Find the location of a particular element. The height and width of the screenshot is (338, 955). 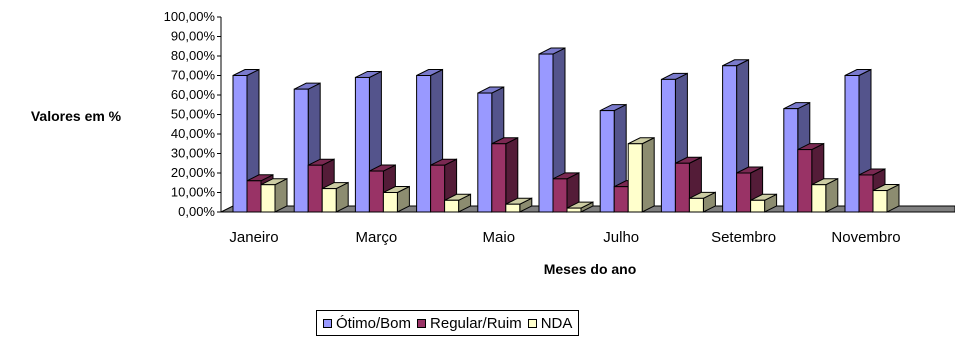

legend-item-regular-ruim: Regular/Ruim is located at coordinates (469, 323).